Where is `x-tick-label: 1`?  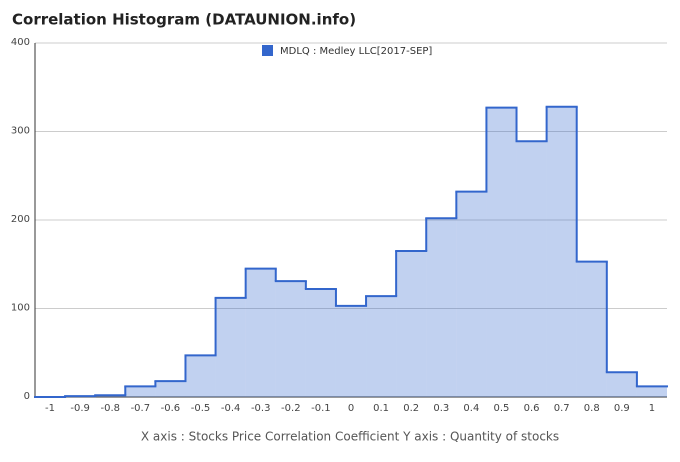
x-tick-label: 1 is located at coordinates (652, 408).